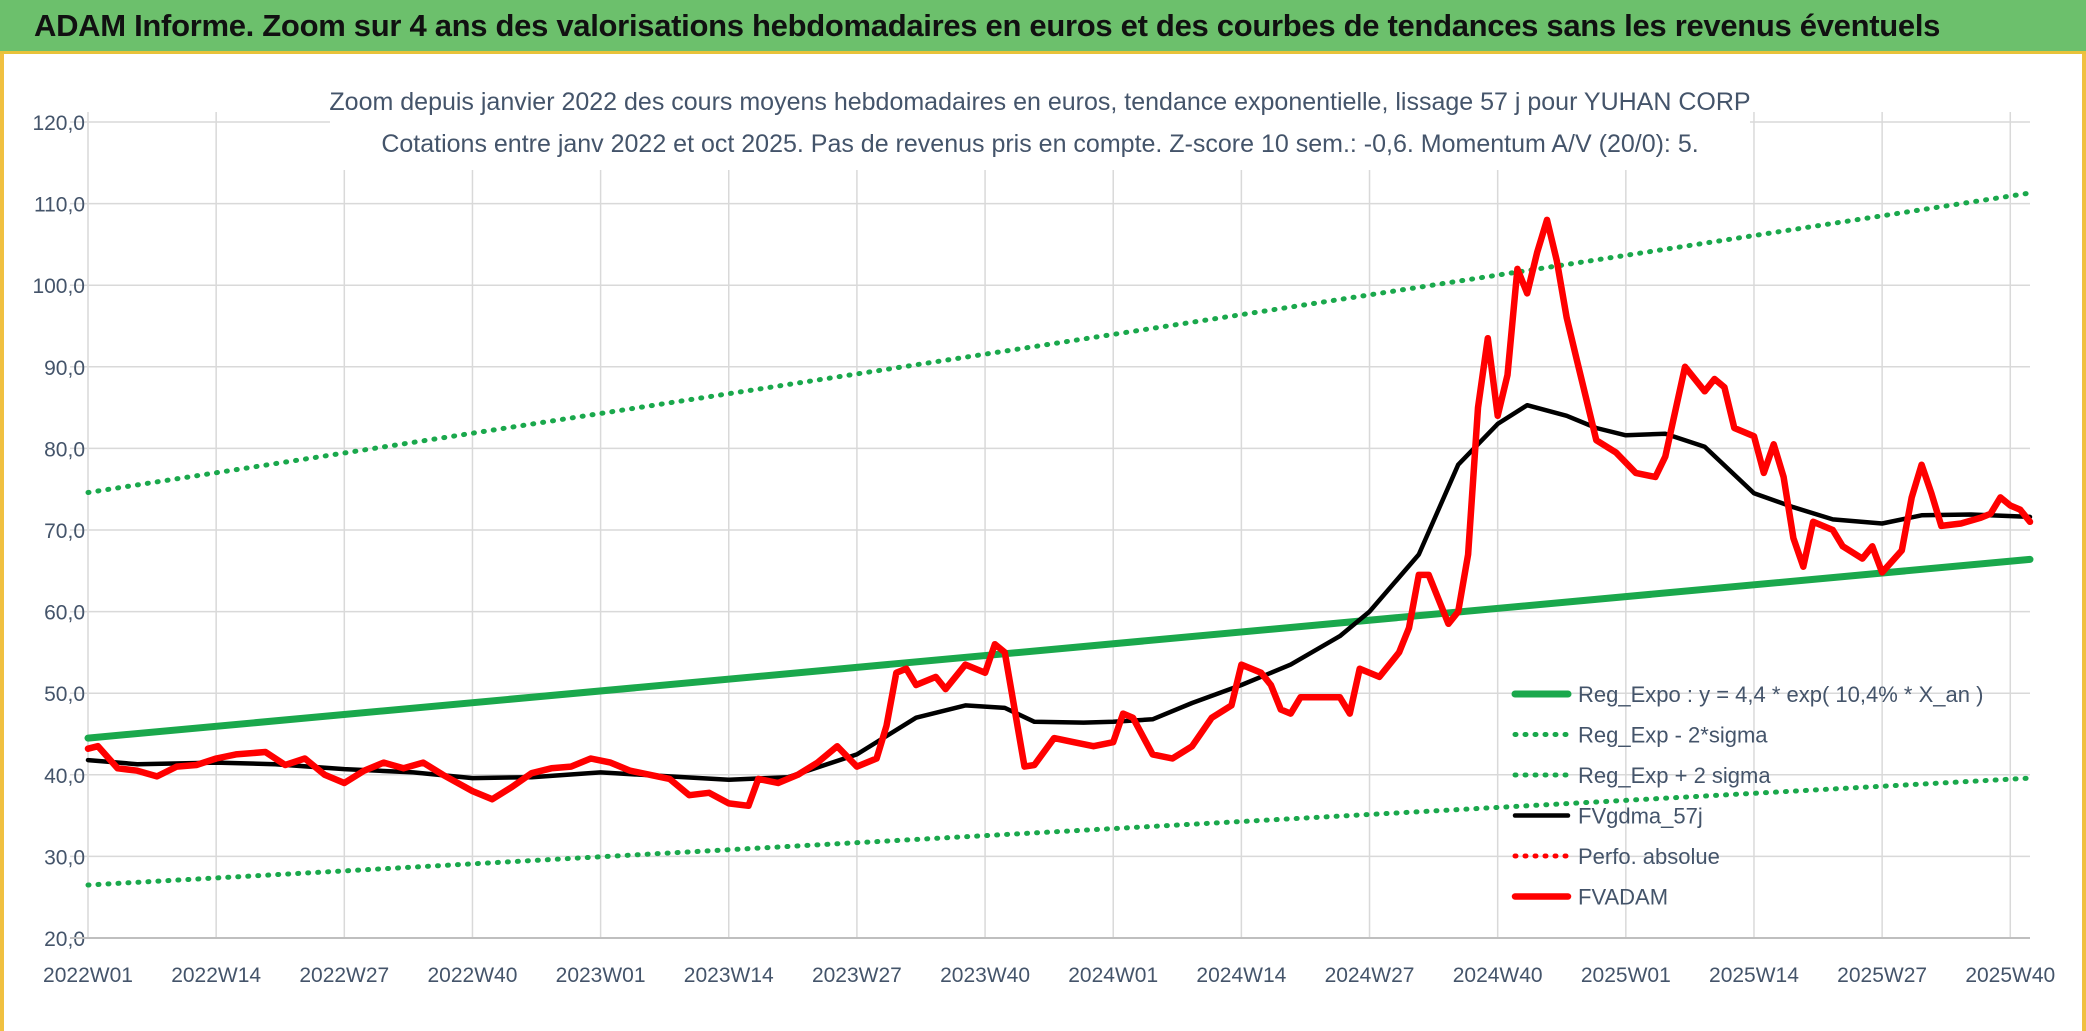  What do you see at coordinates (64, 368) in the screenshot?
I see `y-tick-label: 90,0` at bounding box center [64, 368].